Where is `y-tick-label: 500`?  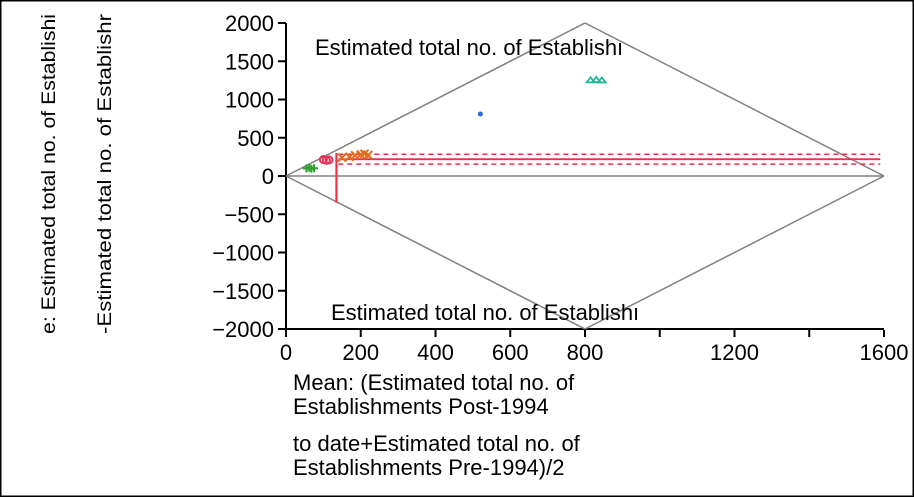
y-tick-label: 500 is located at coordinates (255, 138).